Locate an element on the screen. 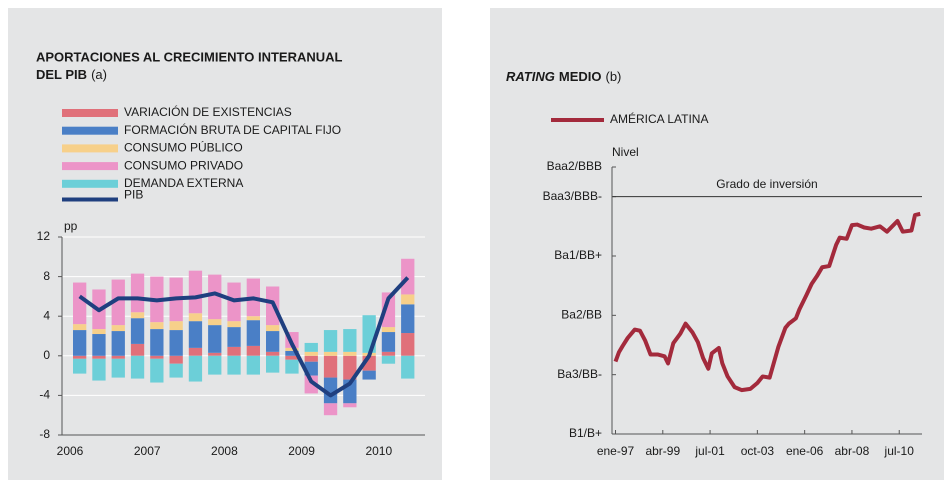  line-series is located at coordinates (244, 337).